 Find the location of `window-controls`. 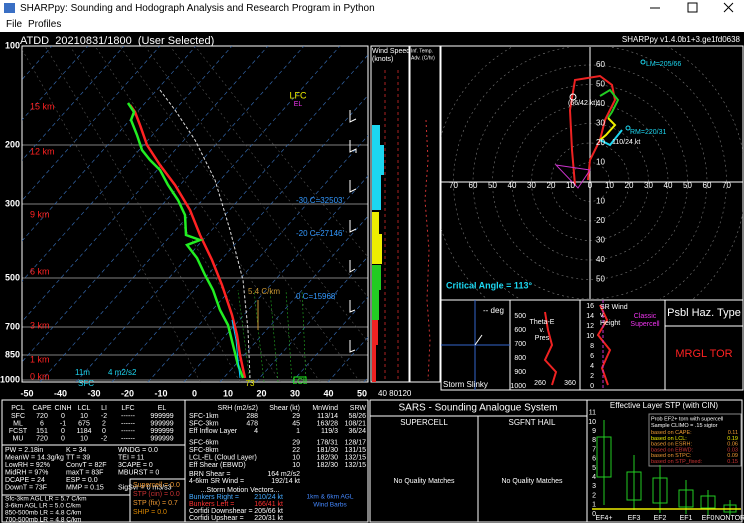

window-controls is located at coordinates (692, 7).